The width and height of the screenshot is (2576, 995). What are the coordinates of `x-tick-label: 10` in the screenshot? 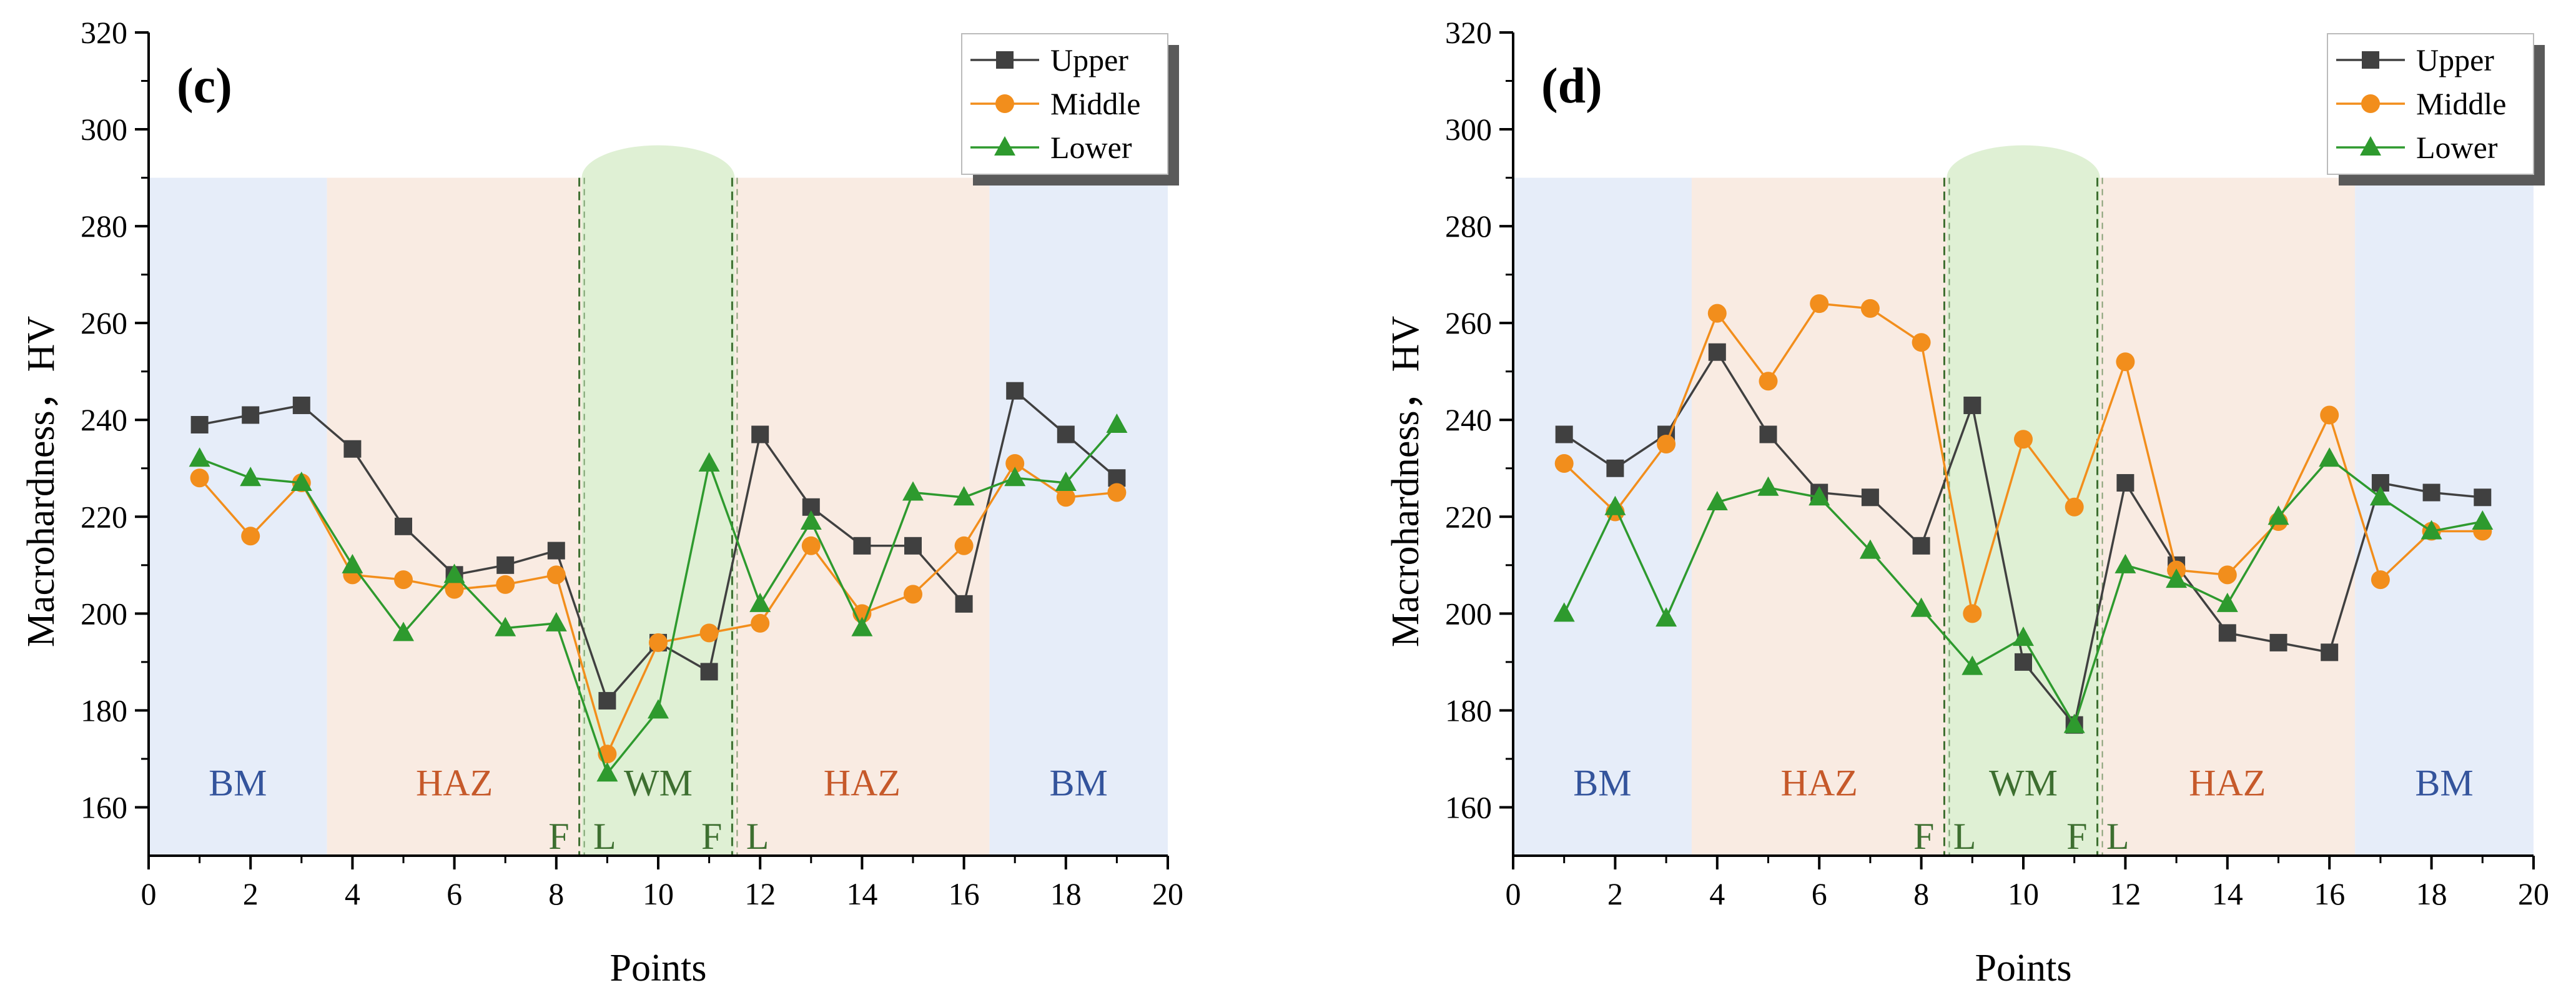 It's located at (658, 893).